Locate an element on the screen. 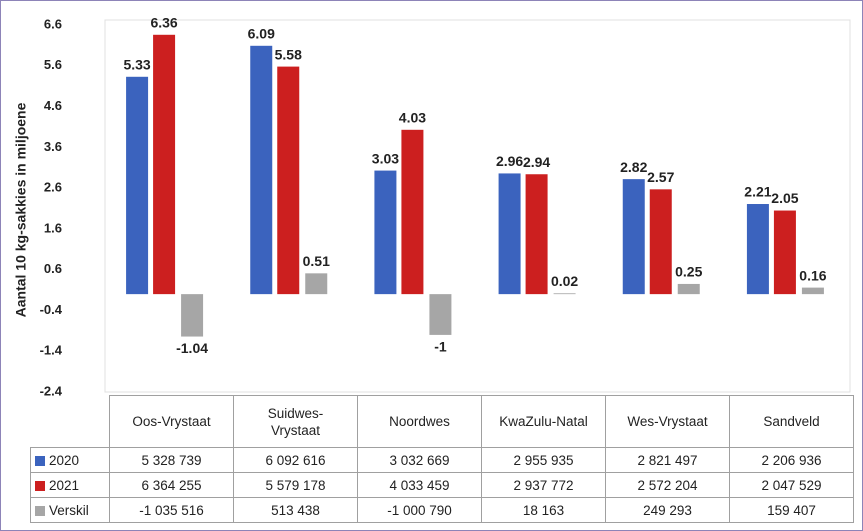 The image size is (863, 531). y-tick-label: 6.6 is located at coordinates (53, 23).